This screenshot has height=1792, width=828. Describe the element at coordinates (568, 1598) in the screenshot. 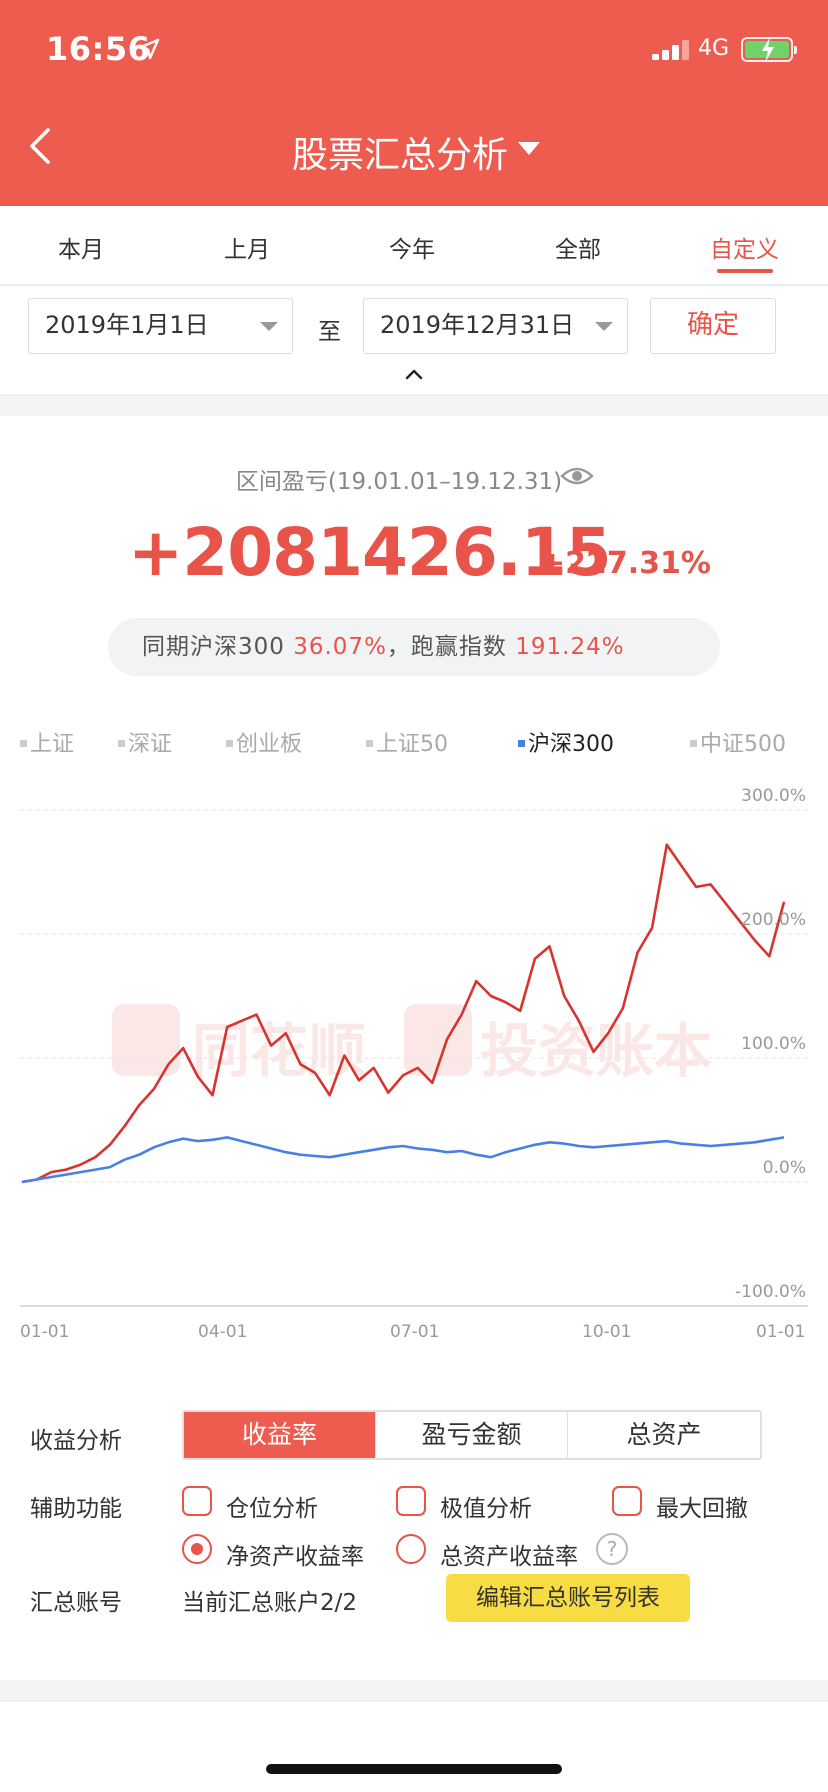

I see `edit-accounts-button: 编辑汇总账号列表` at that location.